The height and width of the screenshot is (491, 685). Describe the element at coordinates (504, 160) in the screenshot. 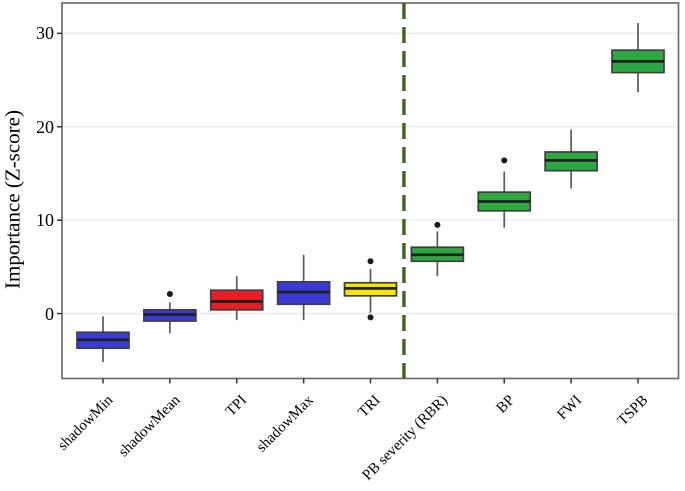

I see `outlier-BP` at that location.